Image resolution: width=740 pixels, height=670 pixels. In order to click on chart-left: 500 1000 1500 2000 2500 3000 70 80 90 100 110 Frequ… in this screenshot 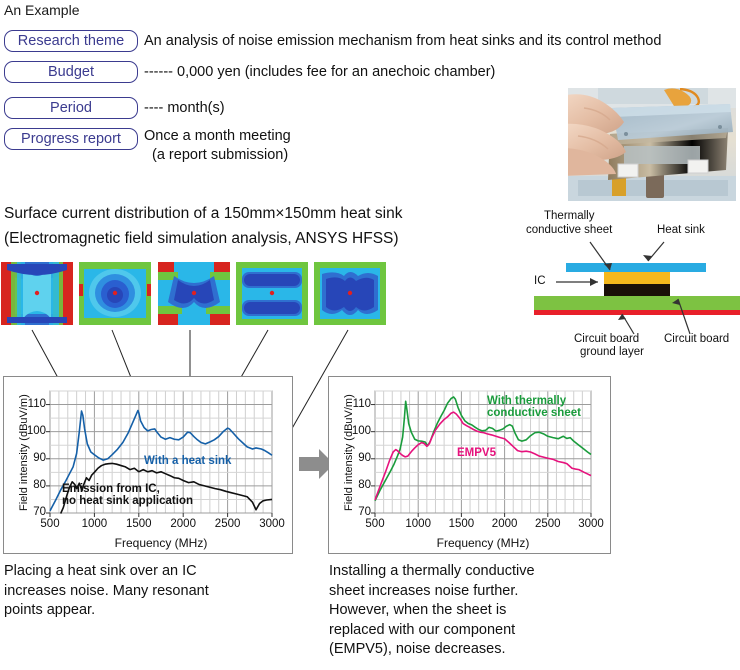, I will do `click(148, 465)`.